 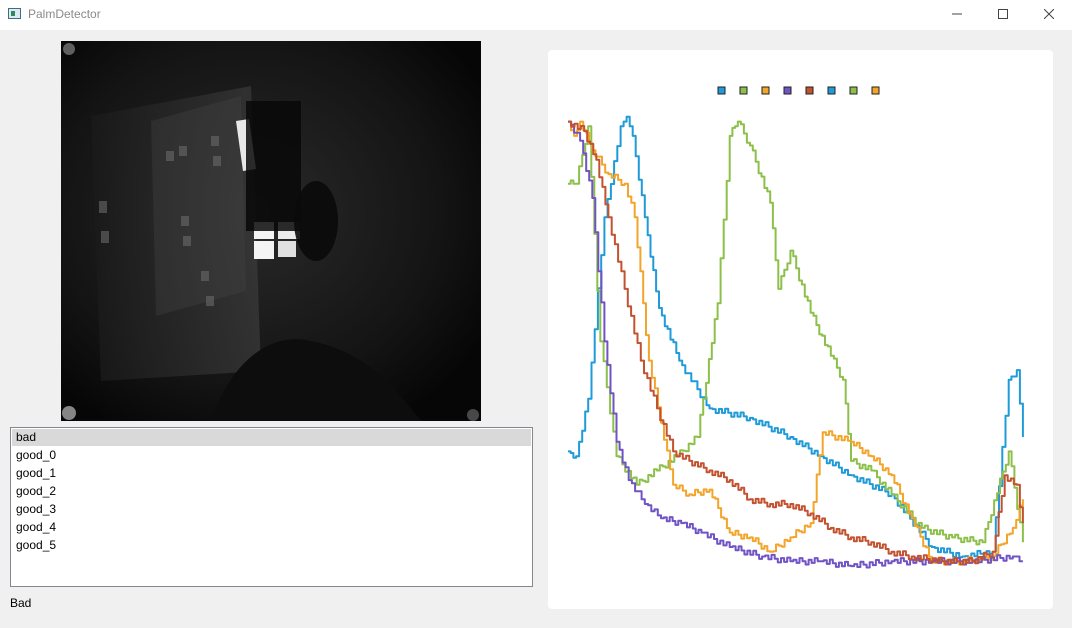 I want to click on list-item: good_2, so click(x=36, y=491).